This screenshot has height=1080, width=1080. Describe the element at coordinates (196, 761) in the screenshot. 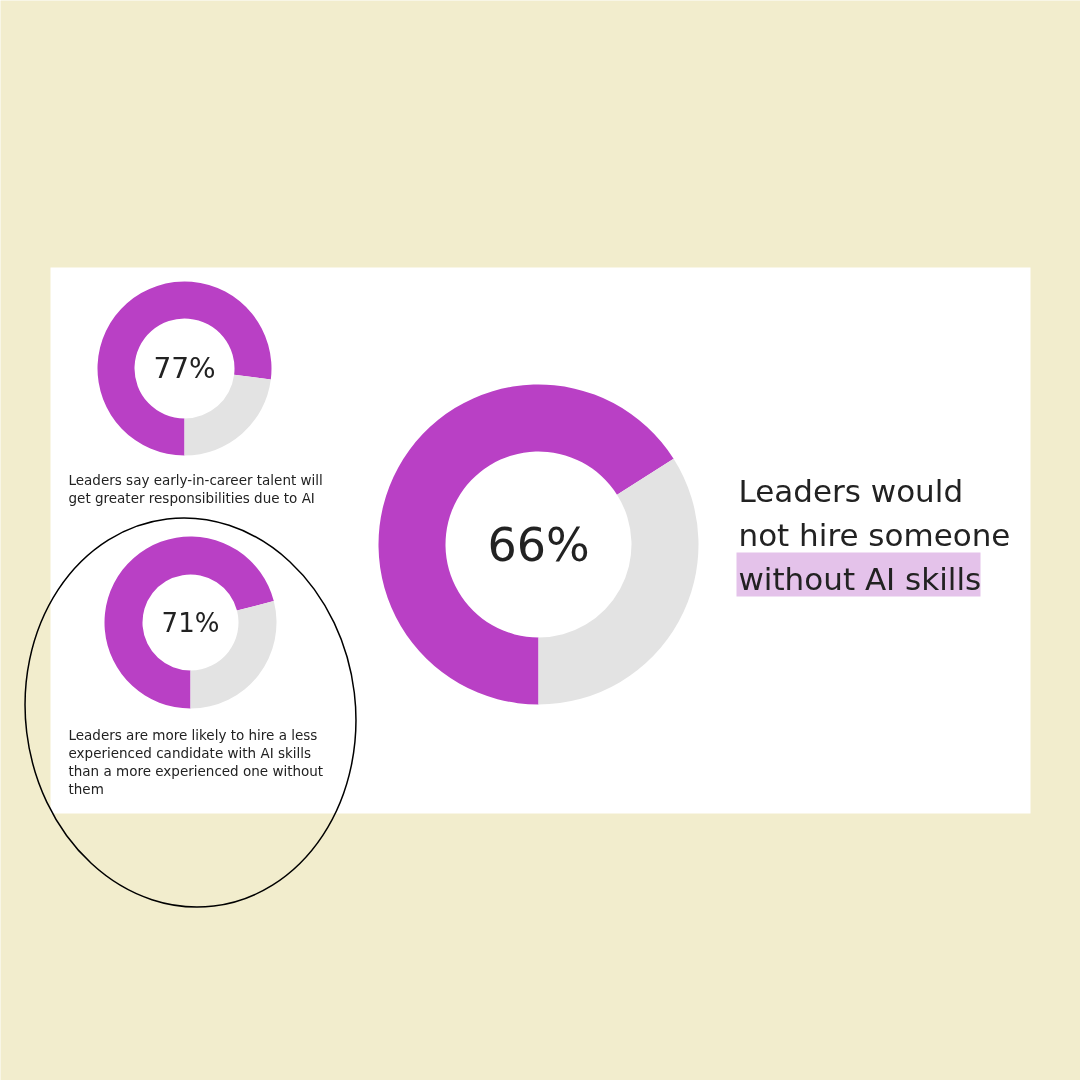

I see `text: Leaders are more likely to hire a less experienced candidate with AI skills than a more experienced one without them` at that location.